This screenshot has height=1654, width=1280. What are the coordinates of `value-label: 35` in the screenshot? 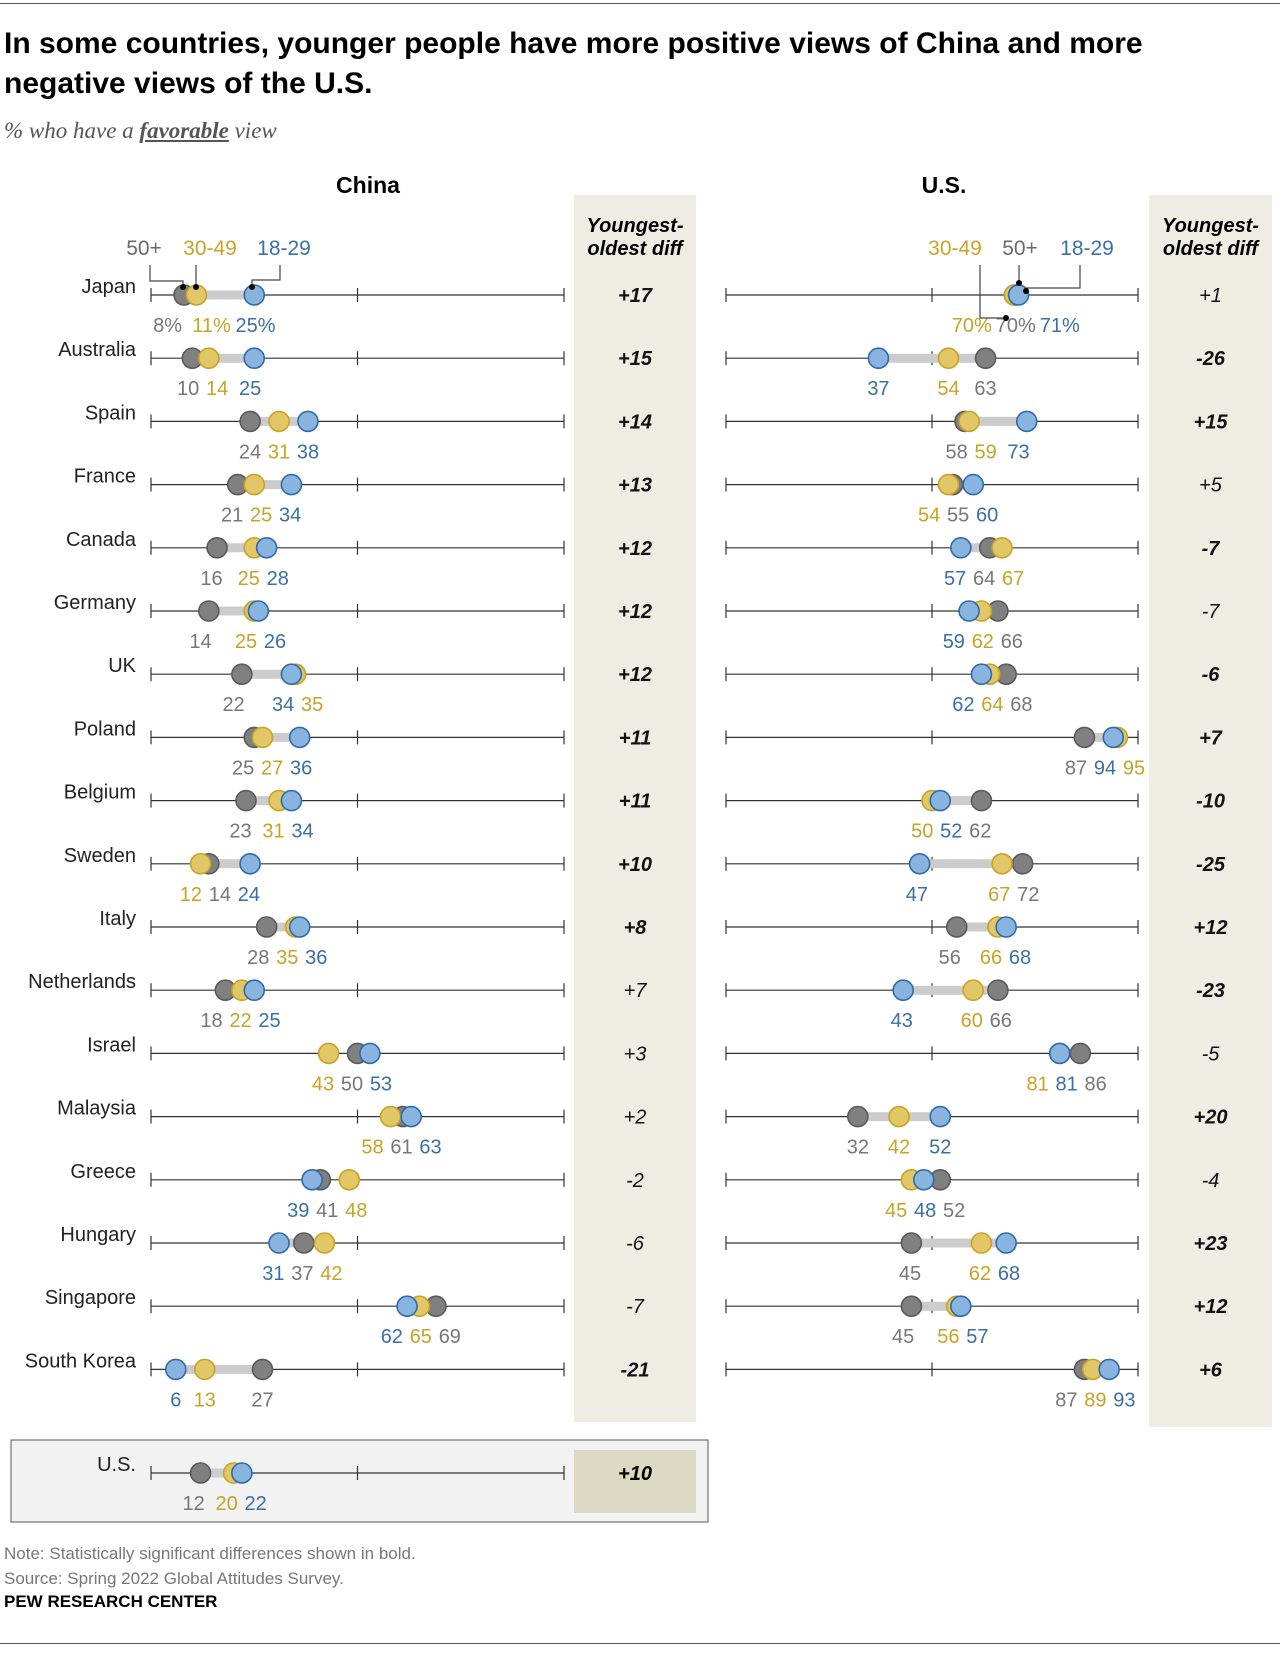 It's located at (287, 958).